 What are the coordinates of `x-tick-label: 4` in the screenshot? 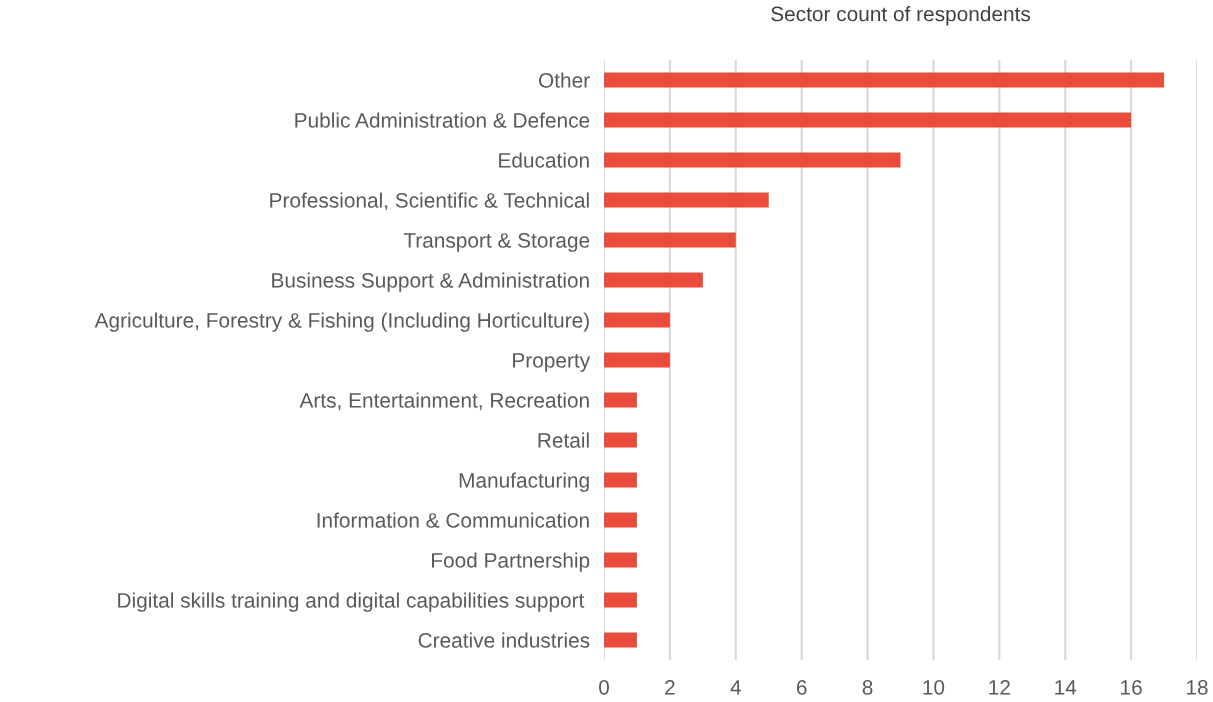 It's located at (735, 687).